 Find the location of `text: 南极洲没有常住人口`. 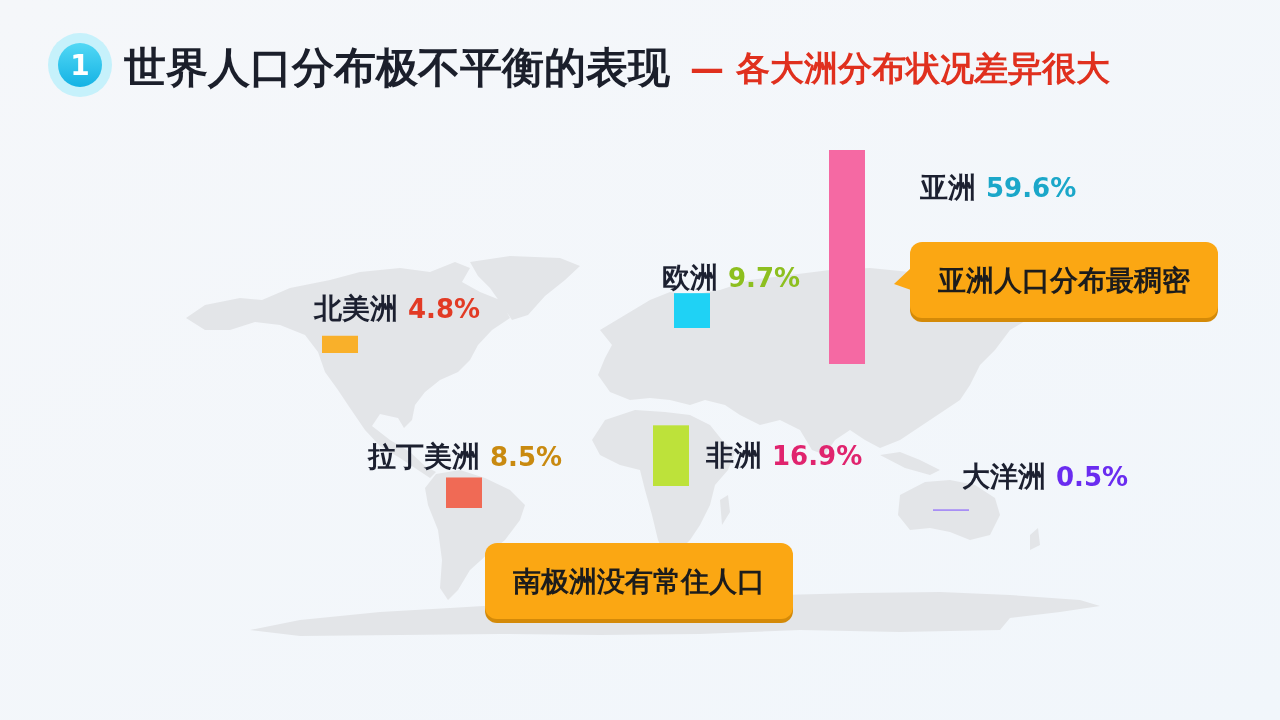

text: 南极洲没有常住人口 is located at coordinates (638, 582).